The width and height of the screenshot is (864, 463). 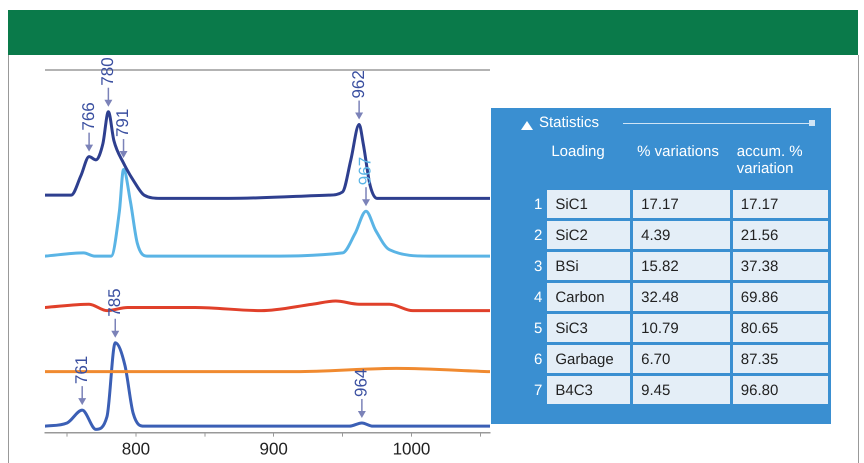 I want to click on data-label: 37.38, so click(x=780, y=266).